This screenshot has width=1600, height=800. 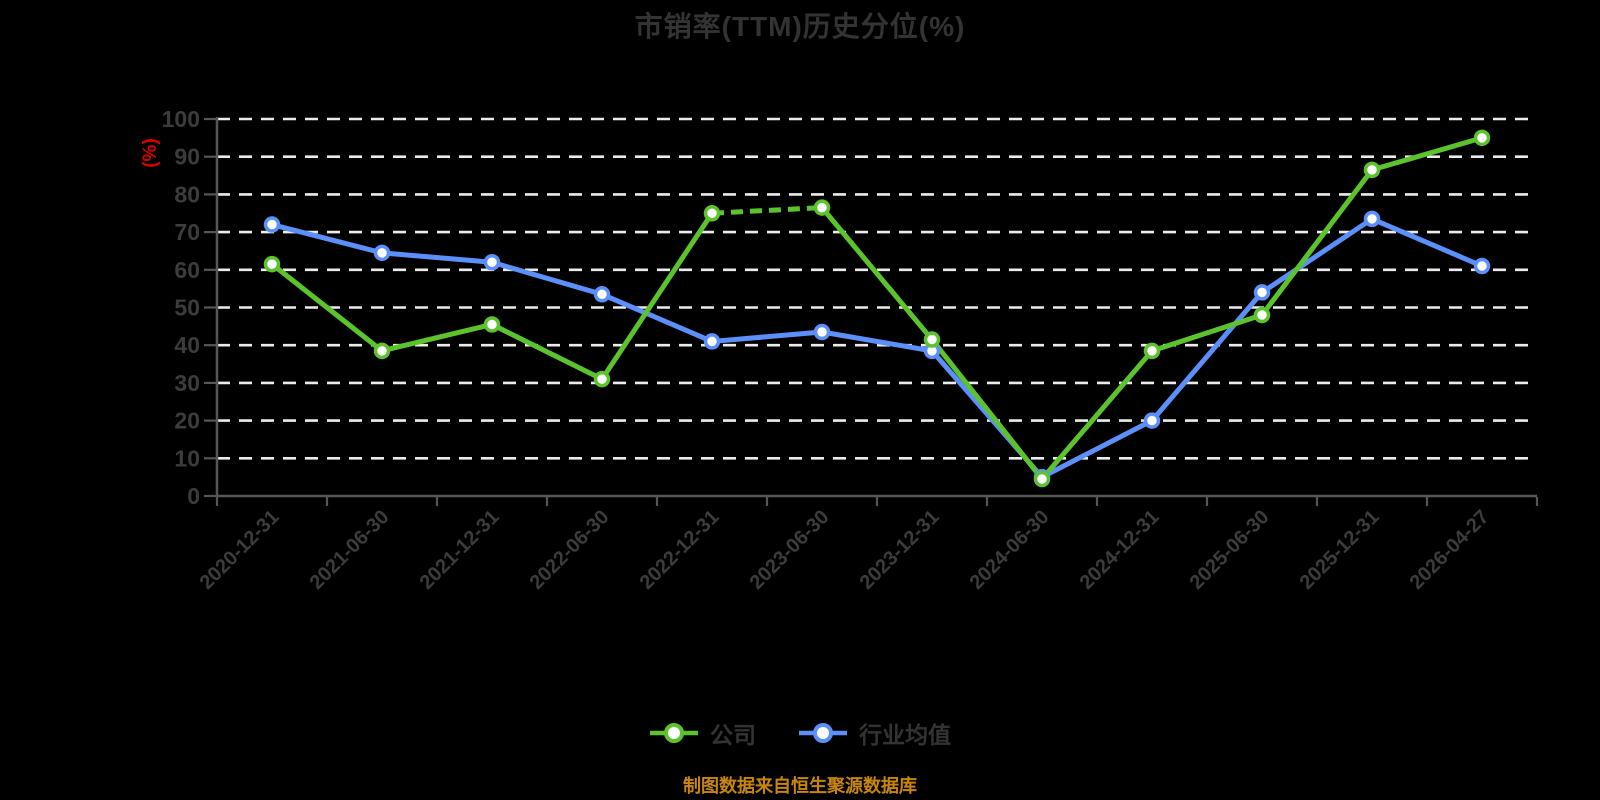 What do you see at coordinates (767, 210) in the screenshot?
I see `company-line-dashed-segment` at bounding box center [767, 210].